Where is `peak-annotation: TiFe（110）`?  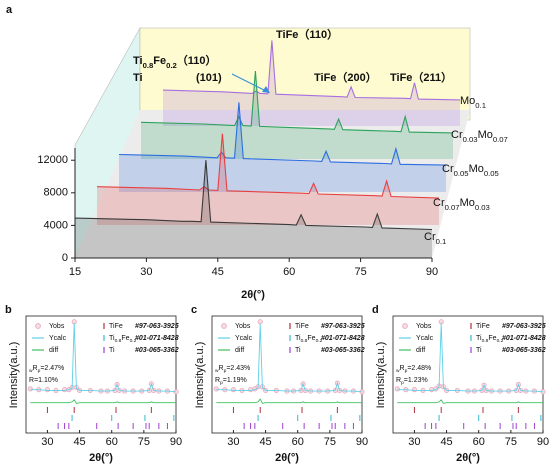 peak-annotation: TiFe（110） is located at coordinates (307, 34).